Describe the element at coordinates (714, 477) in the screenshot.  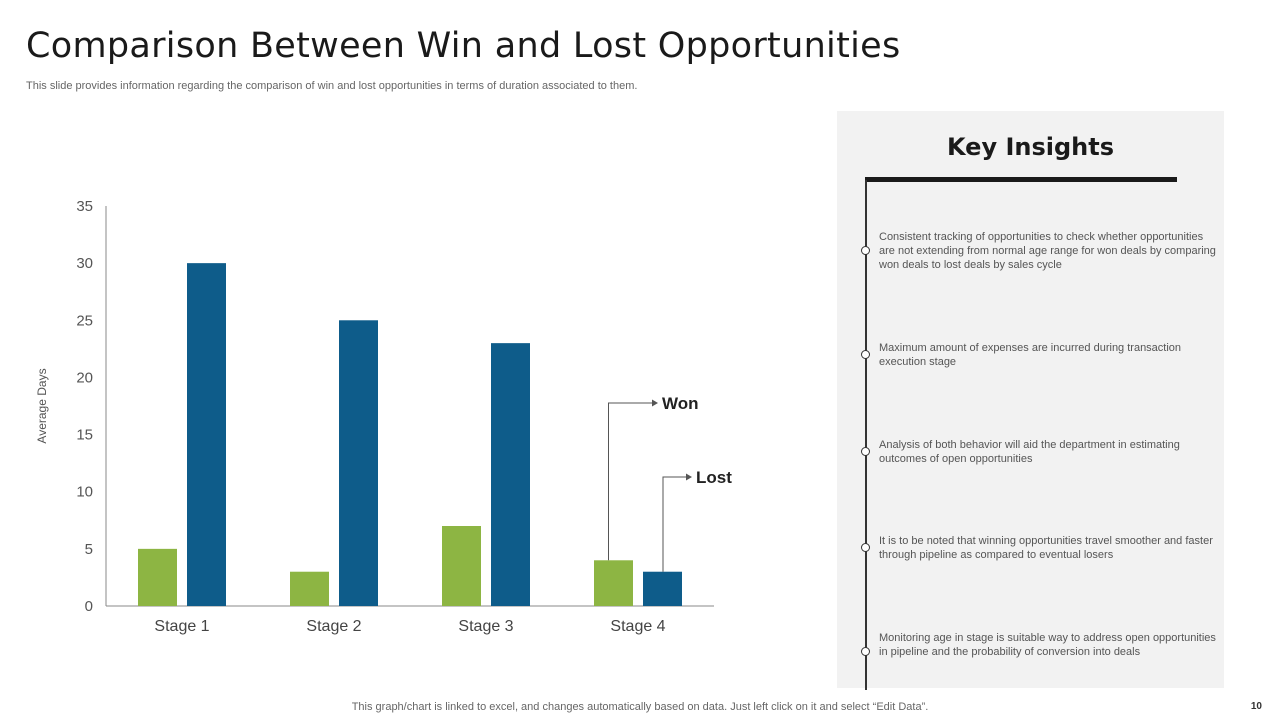
I see `lost-callout-label: Lost` at that location.